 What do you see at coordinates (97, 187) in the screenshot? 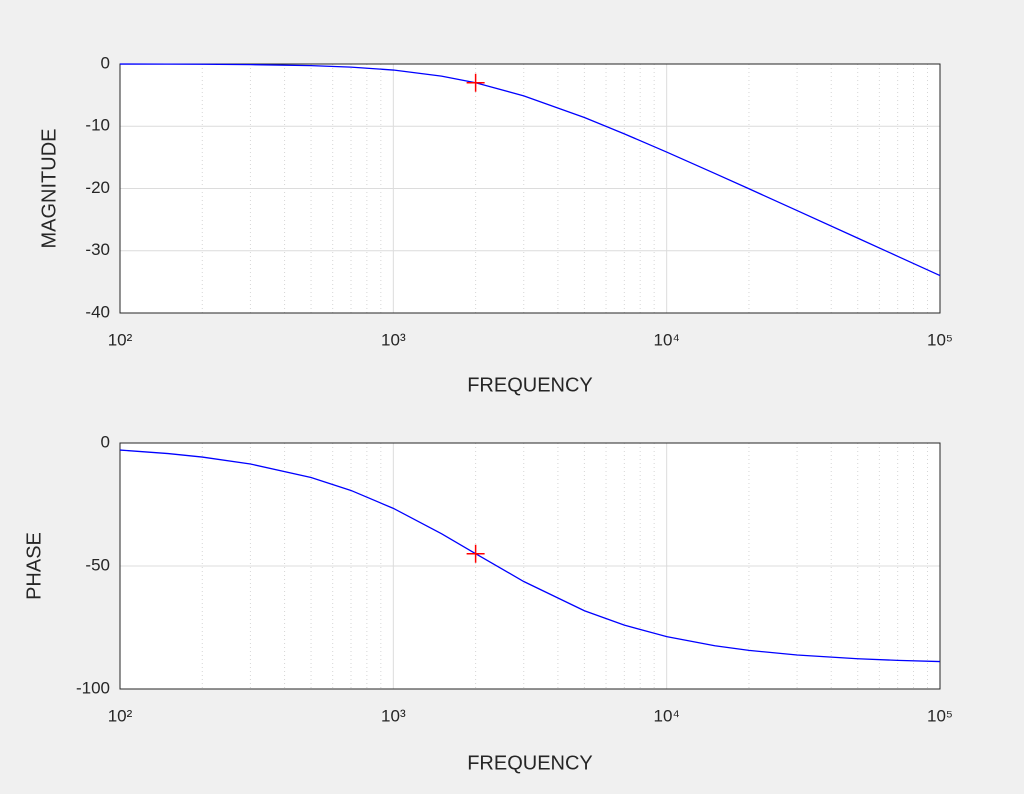
I see `y-tick-label: -20` at bounding box center [97, 187].